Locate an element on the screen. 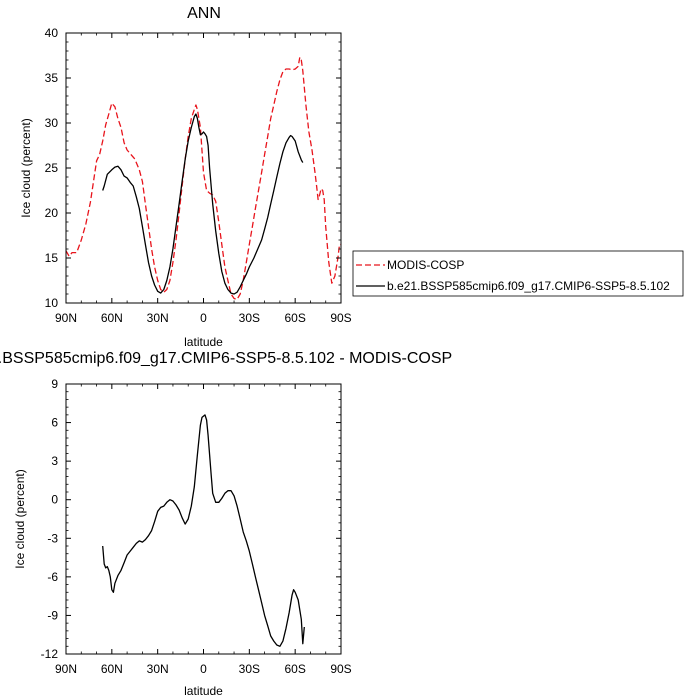  y-tick-label: 9 is located at coordinates (54, 384).